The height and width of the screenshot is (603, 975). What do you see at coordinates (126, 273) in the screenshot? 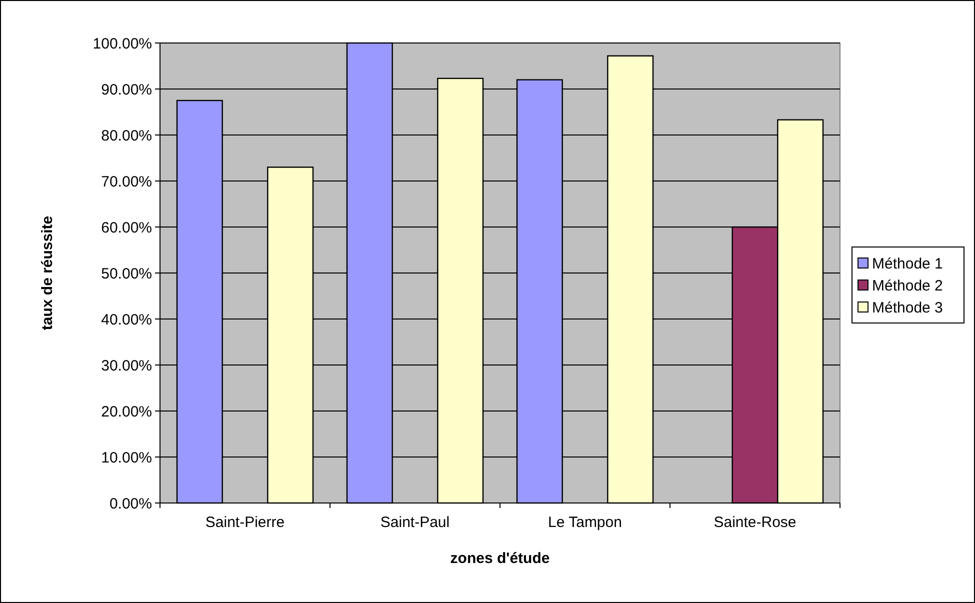
I see `y-tick-label: 50.00%` at bounding box center [126, 273].